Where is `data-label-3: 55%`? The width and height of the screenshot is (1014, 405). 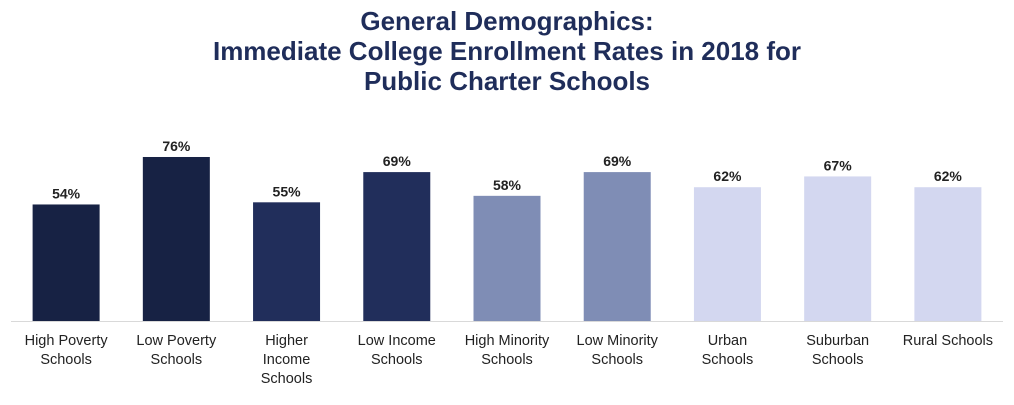
data-label-3: 55% is located at coordinates (287, 191).